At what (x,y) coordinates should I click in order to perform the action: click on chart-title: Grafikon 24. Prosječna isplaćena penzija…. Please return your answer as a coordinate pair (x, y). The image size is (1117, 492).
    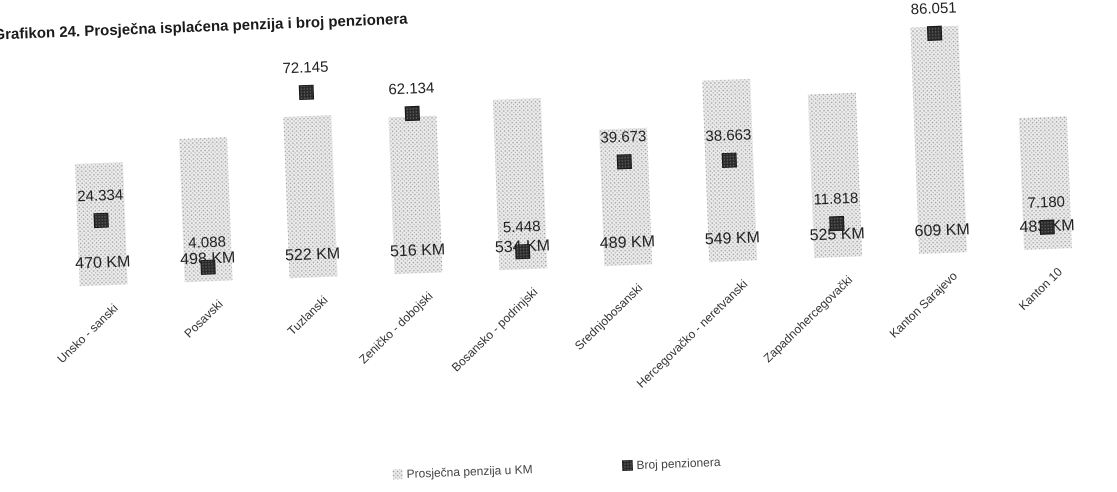
    Looking at the image, I should click on (204, 27).